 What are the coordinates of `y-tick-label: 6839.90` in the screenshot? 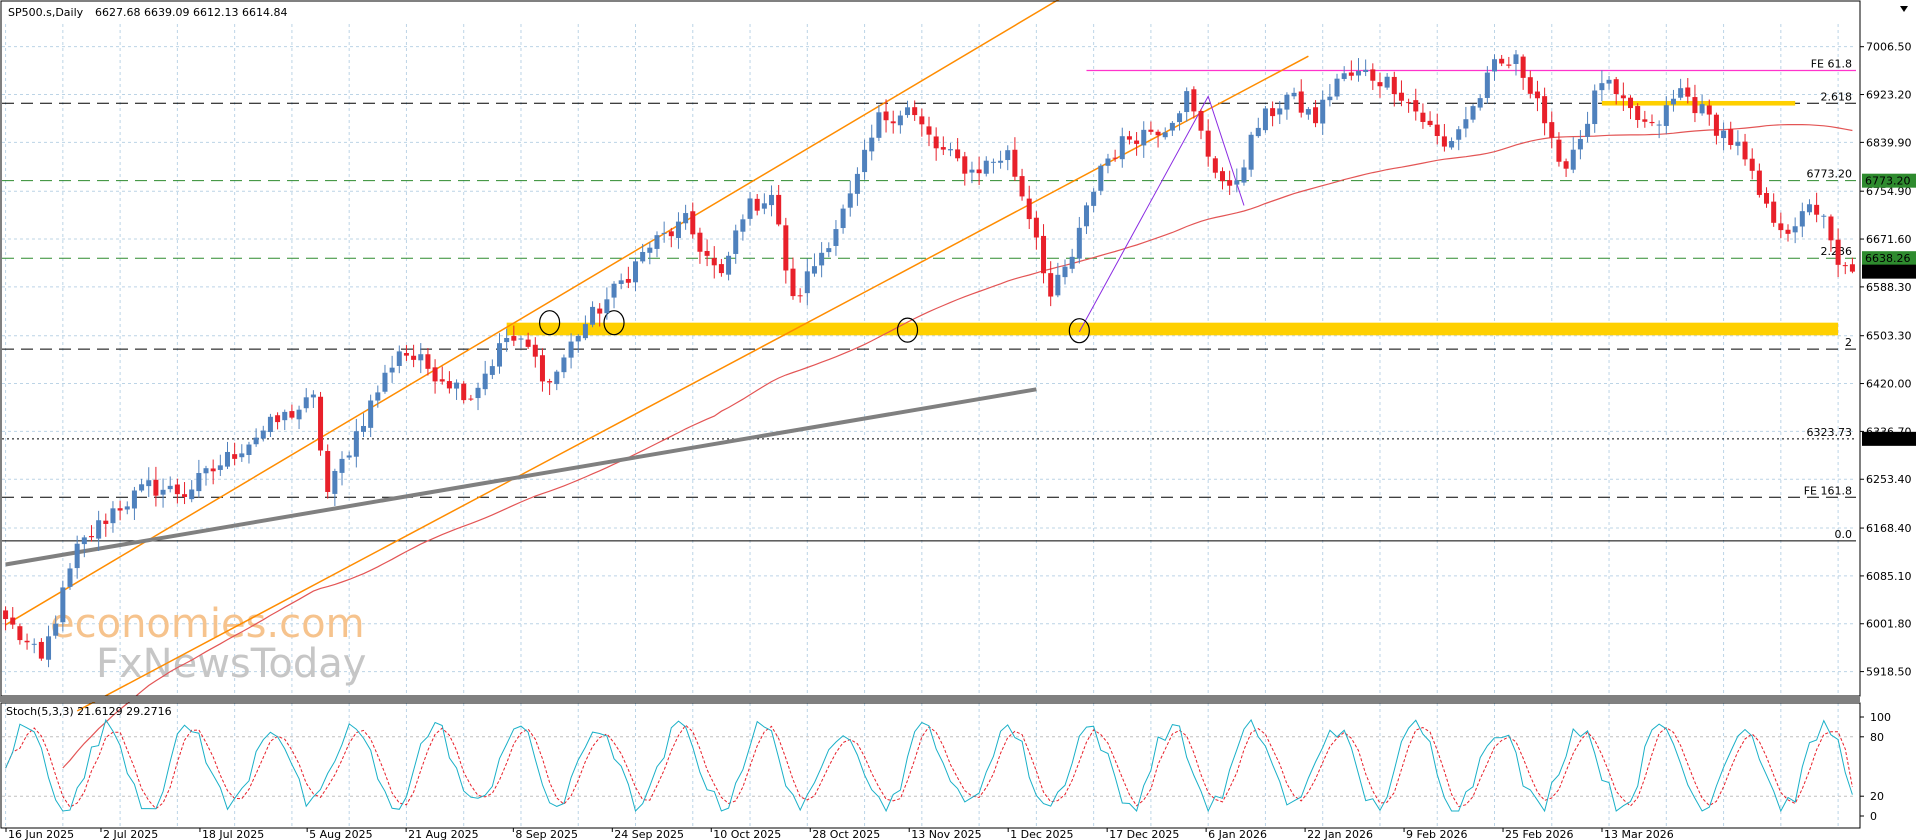 It's located at (1889, 142).